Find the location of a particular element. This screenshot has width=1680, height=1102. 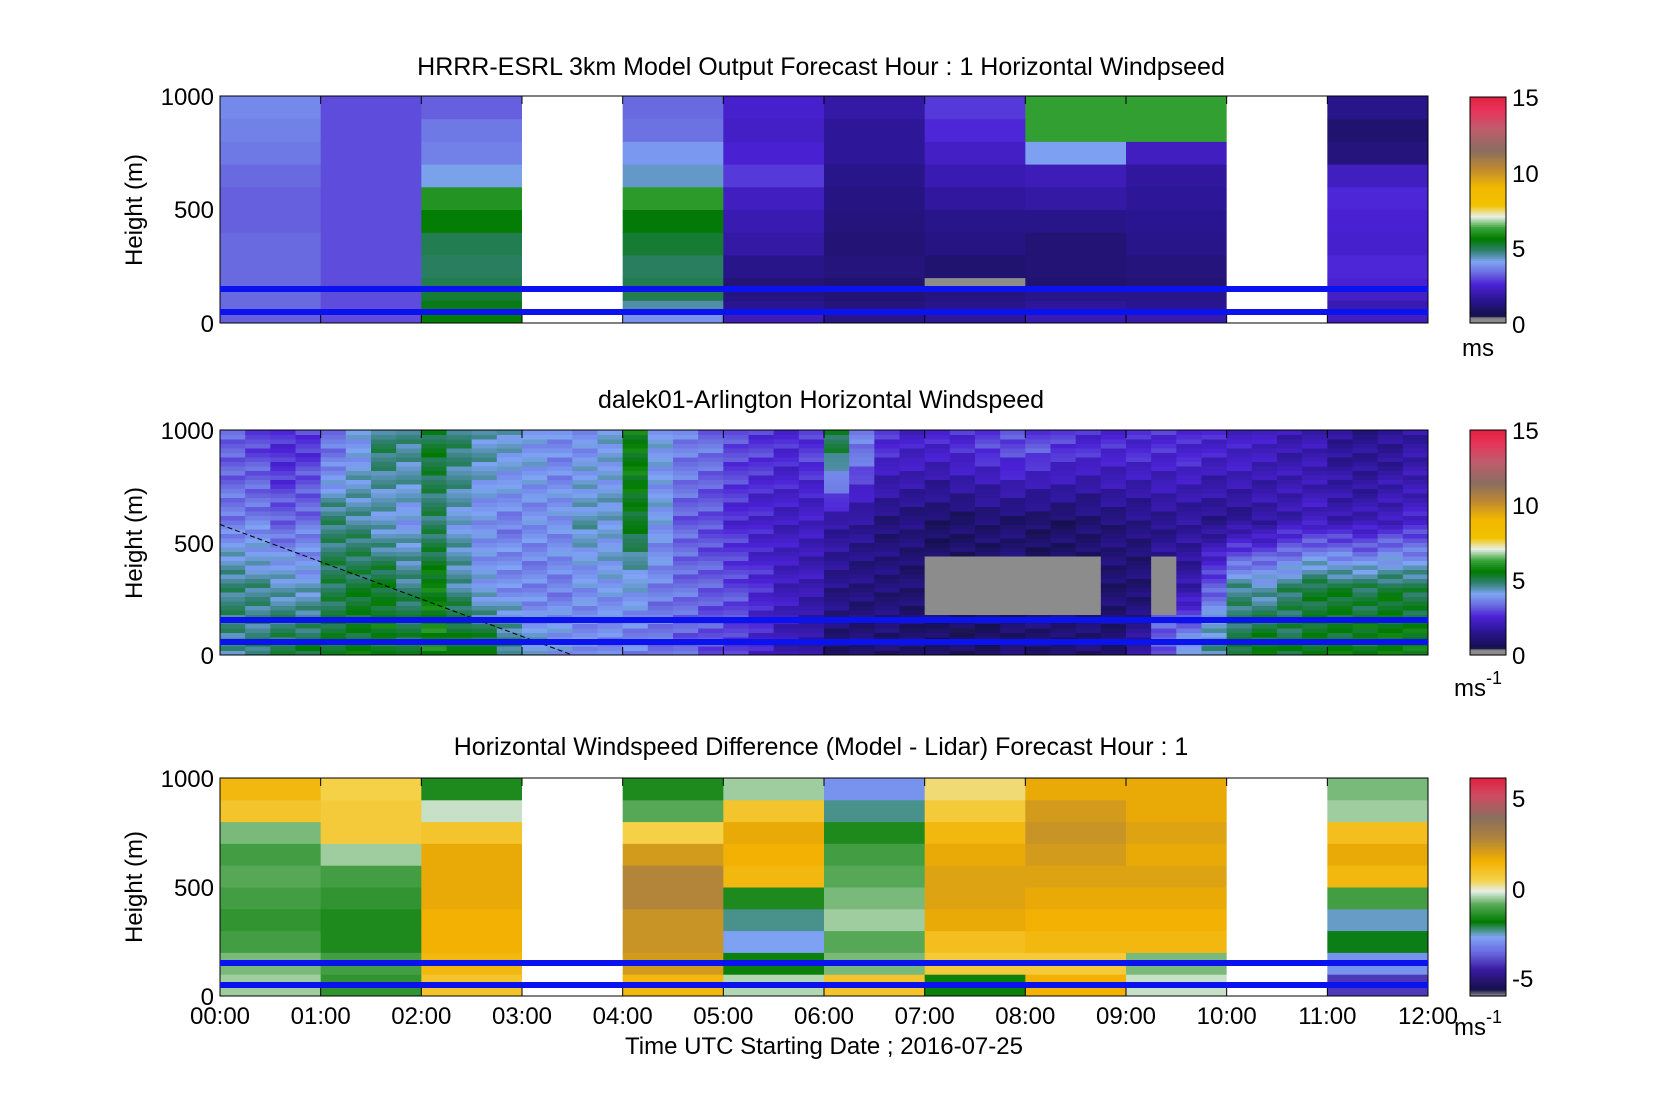

panel-difference-ytick-0: 0 is located at coordinates (207, 997).